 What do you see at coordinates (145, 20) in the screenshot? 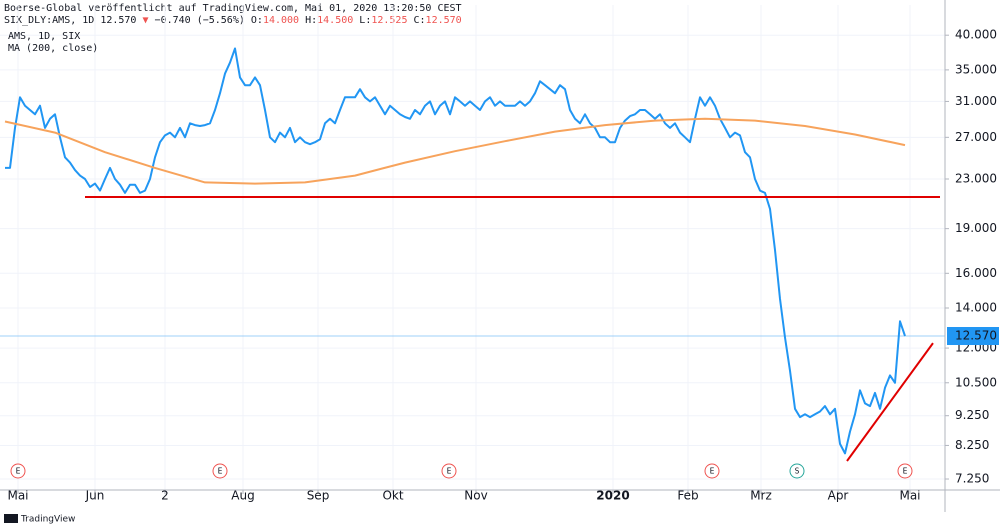
I see `arrow: ▼` at bounding box center [145, 20].